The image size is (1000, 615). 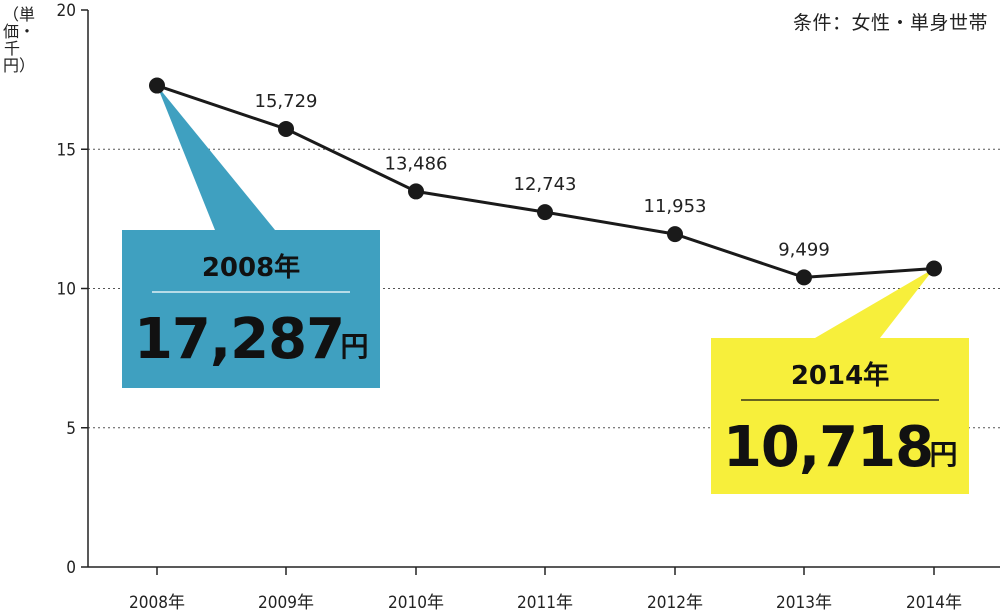 I want to click on callout-unit-0: 円, so click(x=354, y=346).